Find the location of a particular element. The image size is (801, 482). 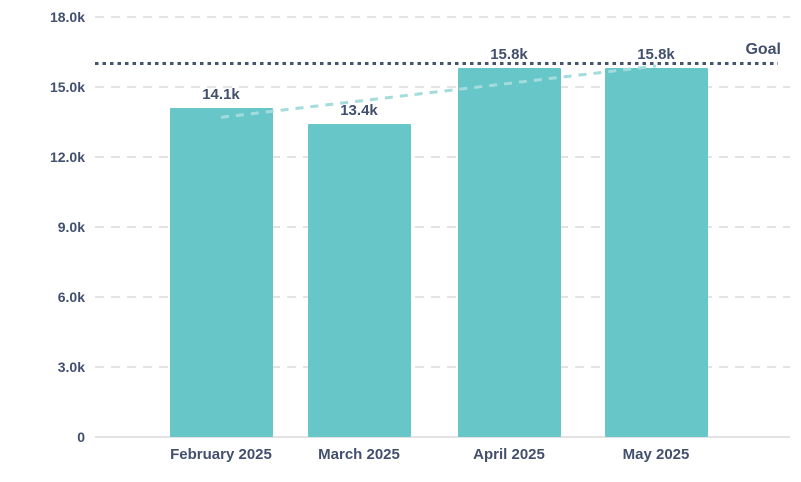

x-axis-label-may-2025: May 2025 is located at coordinates (656, 454).